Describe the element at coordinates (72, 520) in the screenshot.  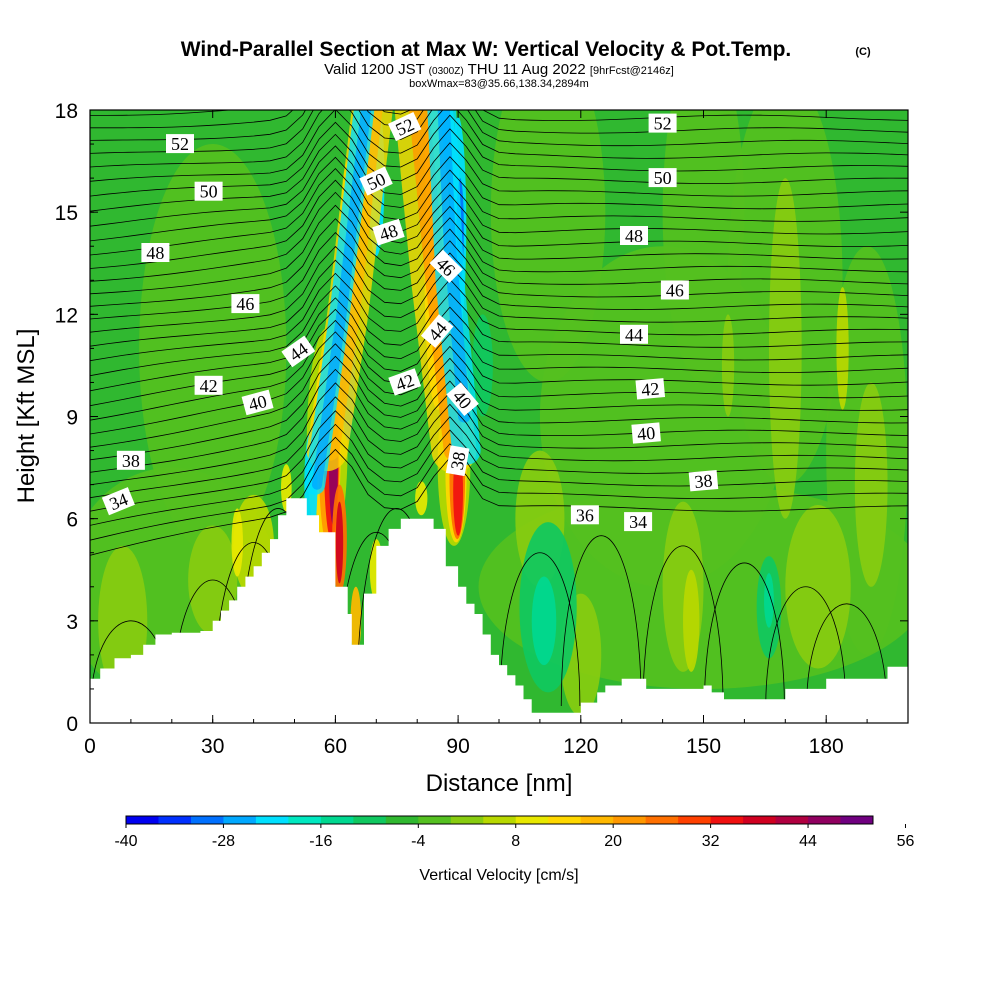
I see `y-tick-label: 6` at that location.